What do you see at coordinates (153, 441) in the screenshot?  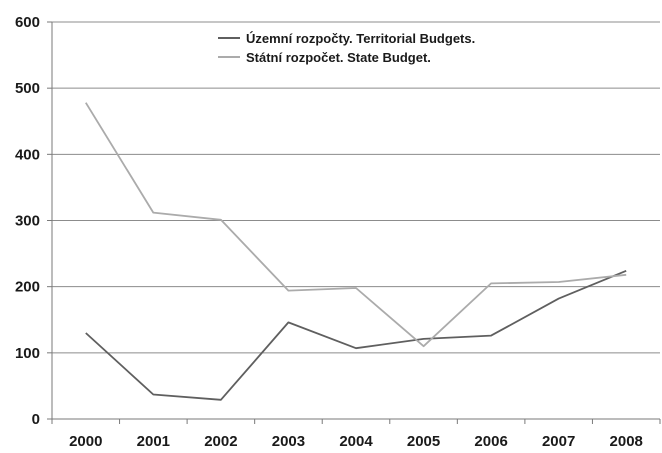 I see `x-tick-label-2001: 2001` at bounding box center [153, 441].